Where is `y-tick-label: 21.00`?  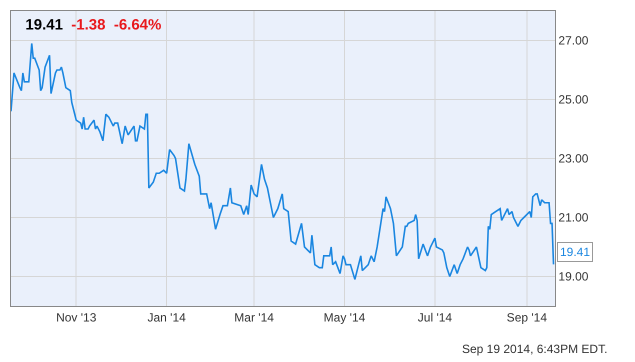
y-tick-label: 21.00 is located at coordinates (573, 217).